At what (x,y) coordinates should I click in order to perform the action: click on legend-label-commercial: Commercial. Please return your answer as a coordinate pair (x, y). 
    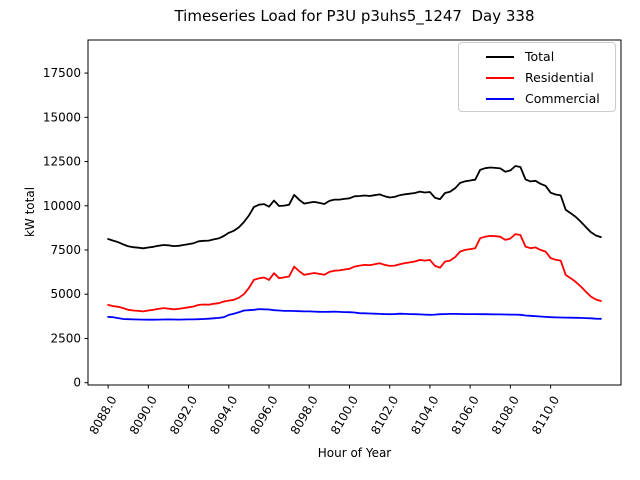
    Looking at the image, I should click on (562, 98).